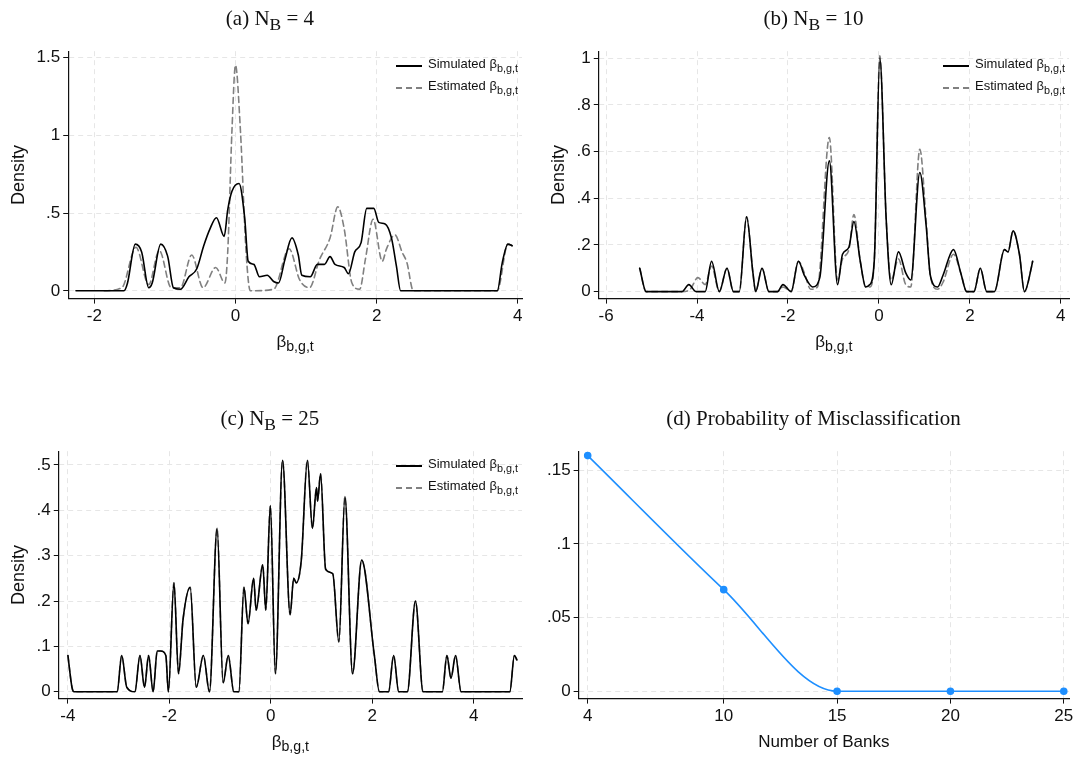 This screenshot has width=1087, height=761. Describe the element at coordinates (270, 421) in the screenshot. I see `chart-title: (c) N$_{B}$ = 25` at that location.